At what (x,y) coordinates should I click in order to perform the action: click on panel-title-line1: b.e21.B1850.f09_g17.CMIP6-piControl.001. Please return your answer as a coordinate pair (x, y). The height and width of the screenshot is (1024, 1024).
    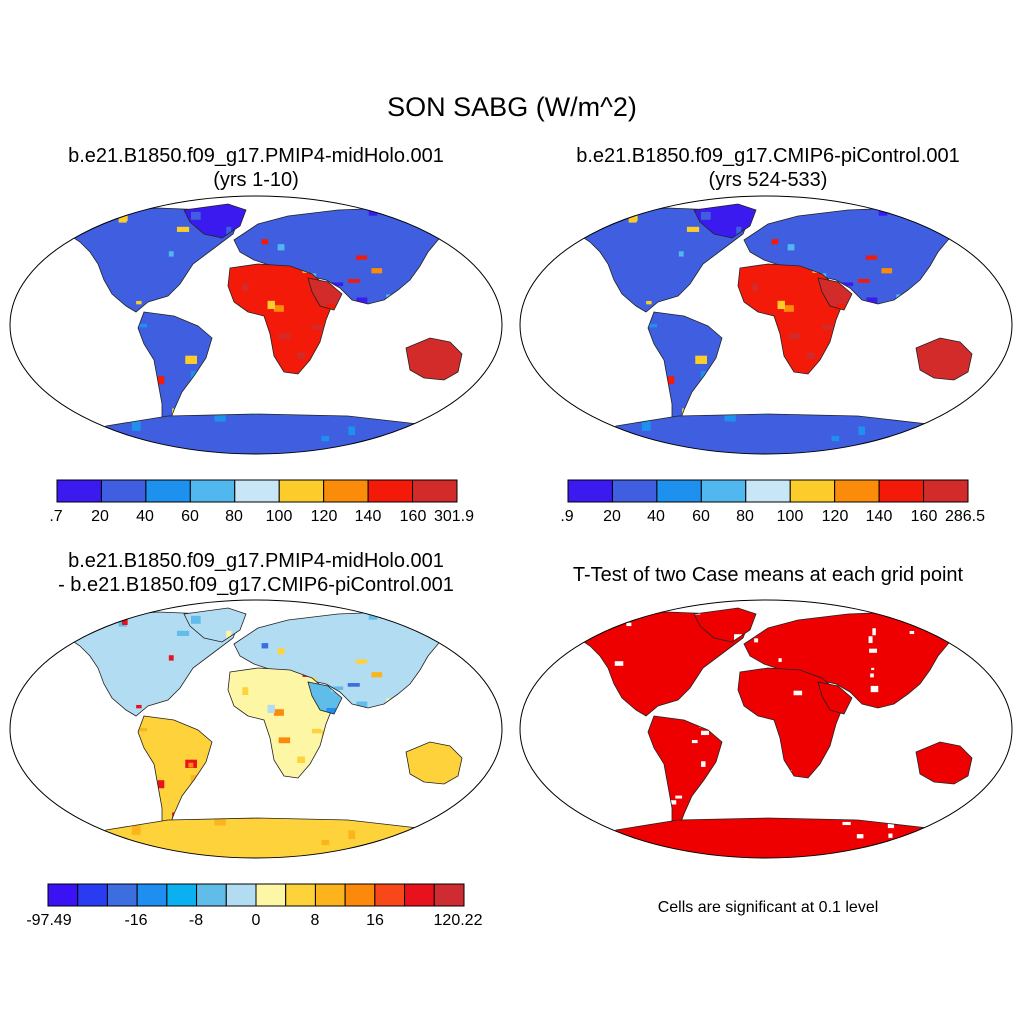
    Looking at the image, I should click on (768, 156).